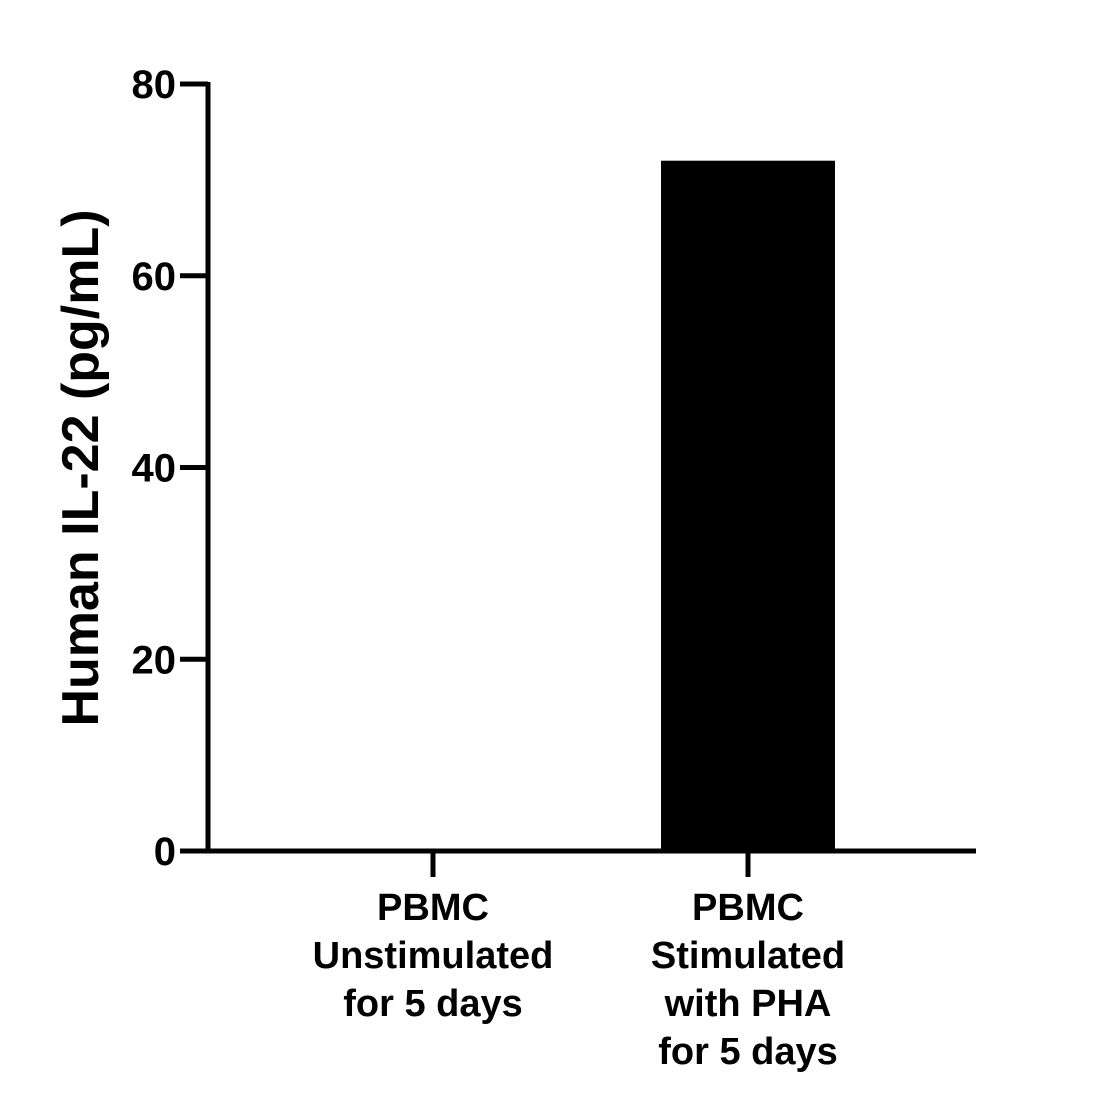 This screenshot has width=1109, height=1109. What do you see at coordinates (154, 660) in the screenshot?
I see `y-tick-label-20: 20` at bounding box center [154, 660].